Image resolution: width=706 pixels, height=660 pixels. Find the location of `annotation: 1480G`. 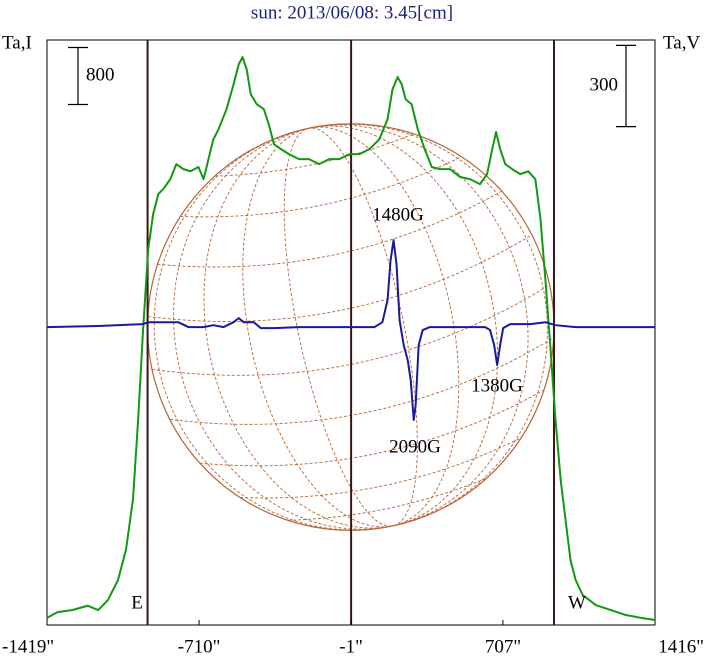

annotation: 1480G is located at coordinates (398, 214).